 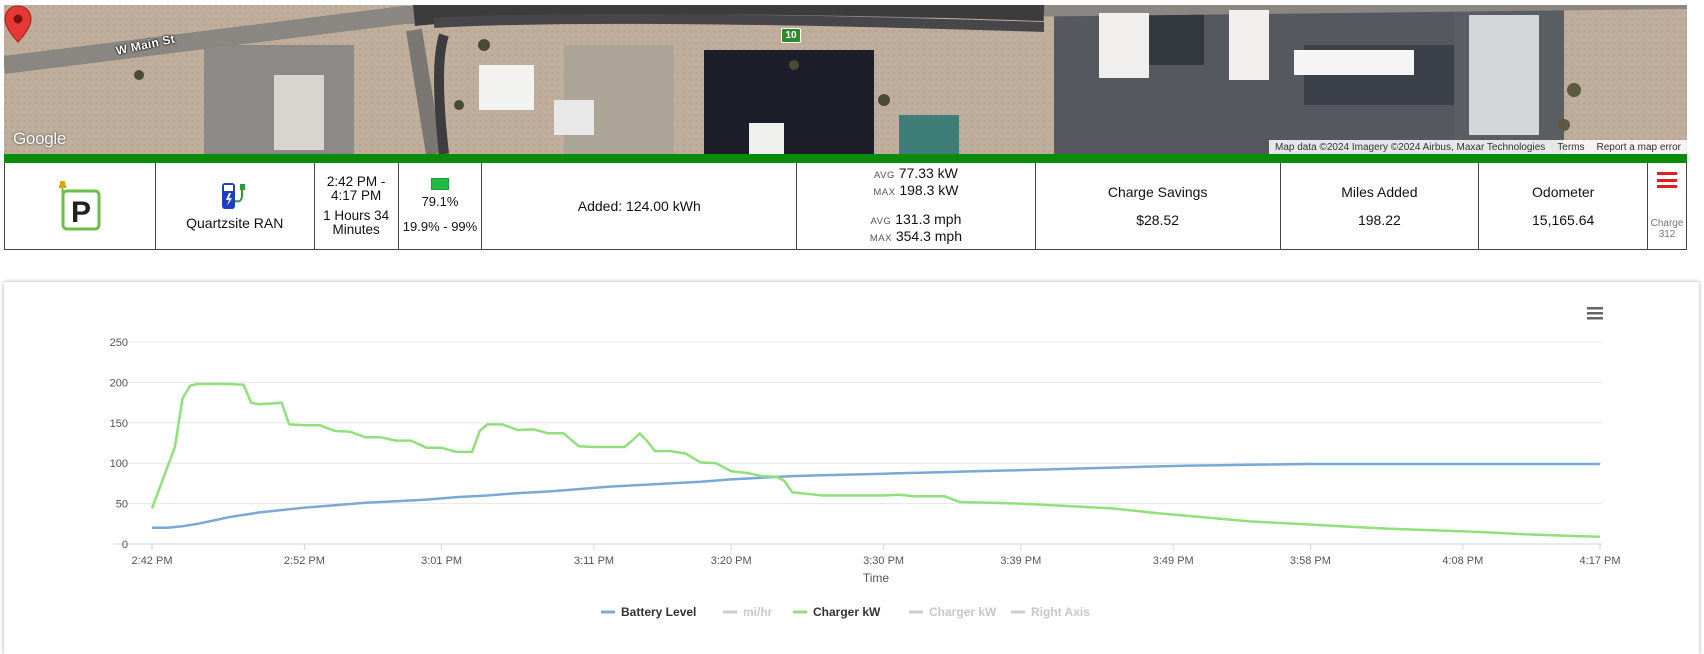 I want to click on y-tick-label: 100, so click(x=119, y=464).